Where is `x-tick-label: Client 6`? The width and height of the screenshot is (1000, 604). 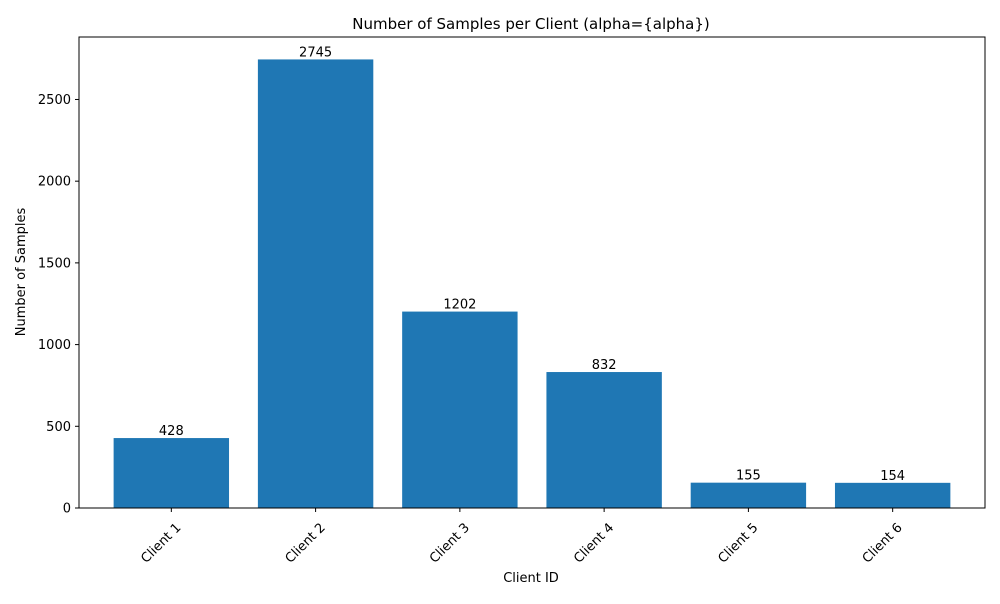 x-tick-label: Client 6 is located at coordinates (883, 543).